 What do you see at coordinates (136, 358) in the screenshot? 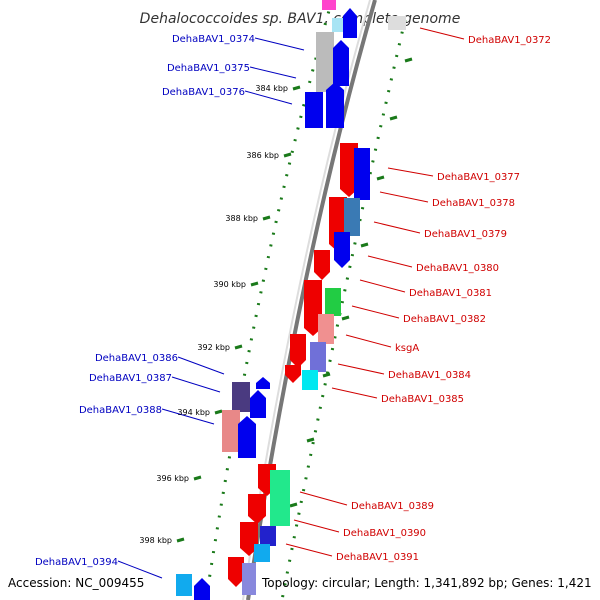
I see `gene-label-left: DehaBAV1_0386` at bounding box center [136, 358].